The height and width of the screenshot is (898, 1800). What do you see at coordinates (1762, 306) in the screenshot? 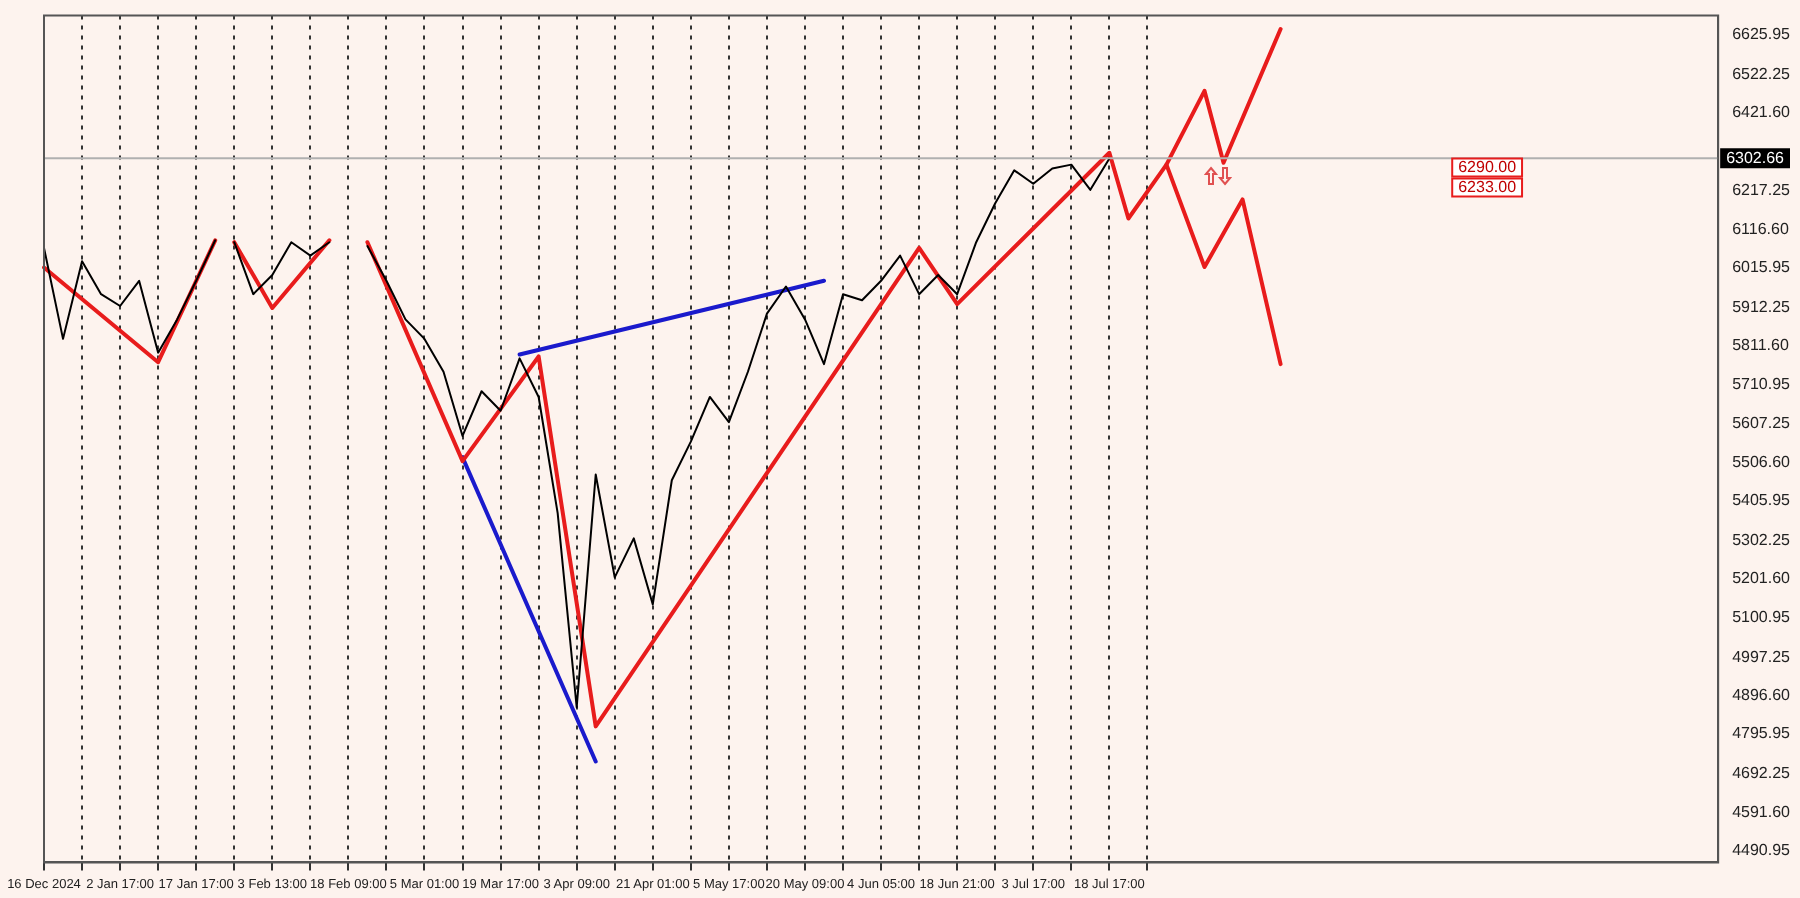
I see `y-tick-label: 5912.25` at bounding box center [1762, 306].